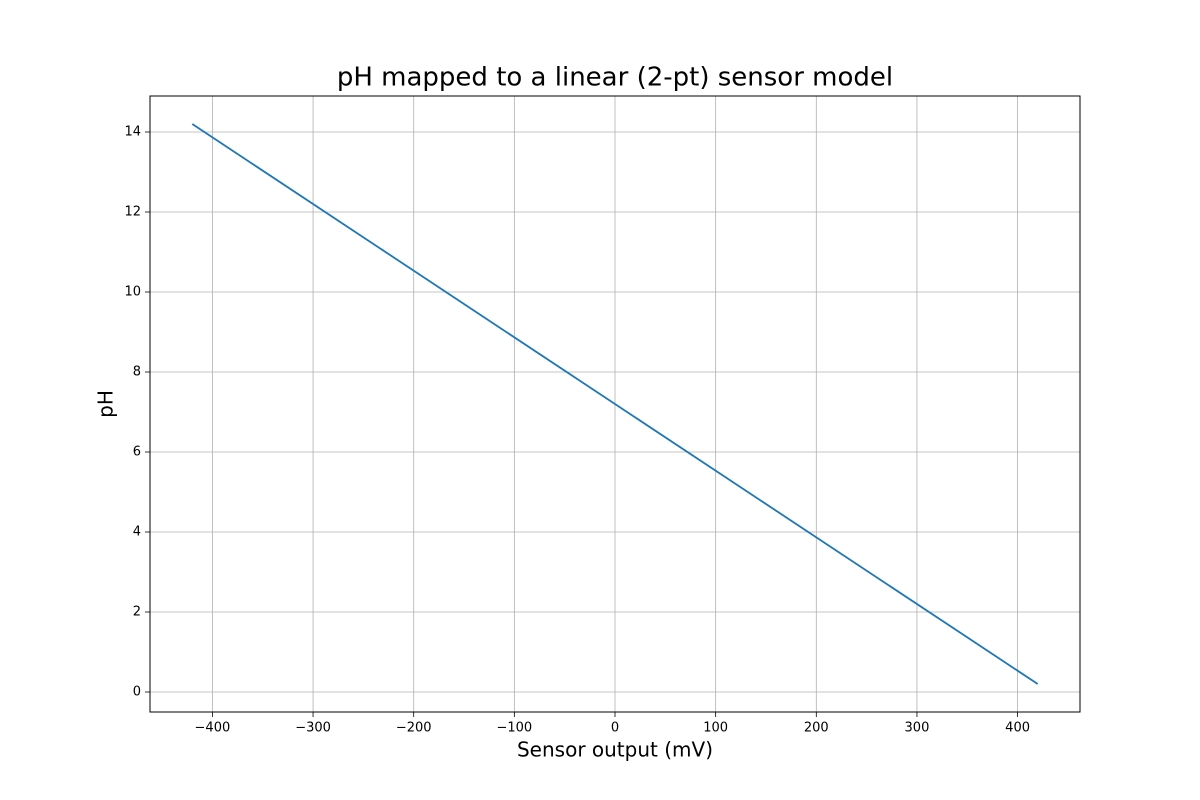 The height and width of the screenshot is (800, 1200). What do you see at coordinates (137, 452) in the screenshot?
I see `y-tick-label: 6` at bounding box center [137, 452].